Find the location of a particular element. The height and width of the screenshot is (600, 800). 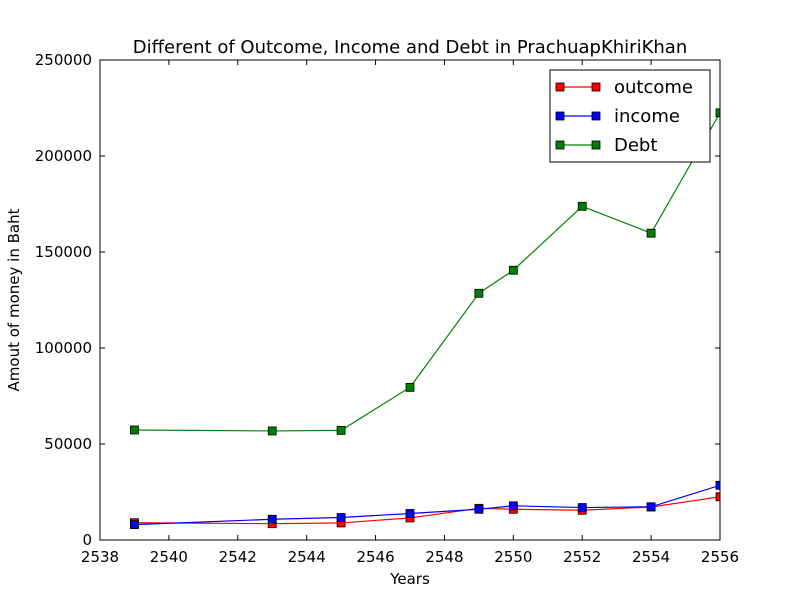

x-tick-label: 2554 is located at coordinates (651, 557).